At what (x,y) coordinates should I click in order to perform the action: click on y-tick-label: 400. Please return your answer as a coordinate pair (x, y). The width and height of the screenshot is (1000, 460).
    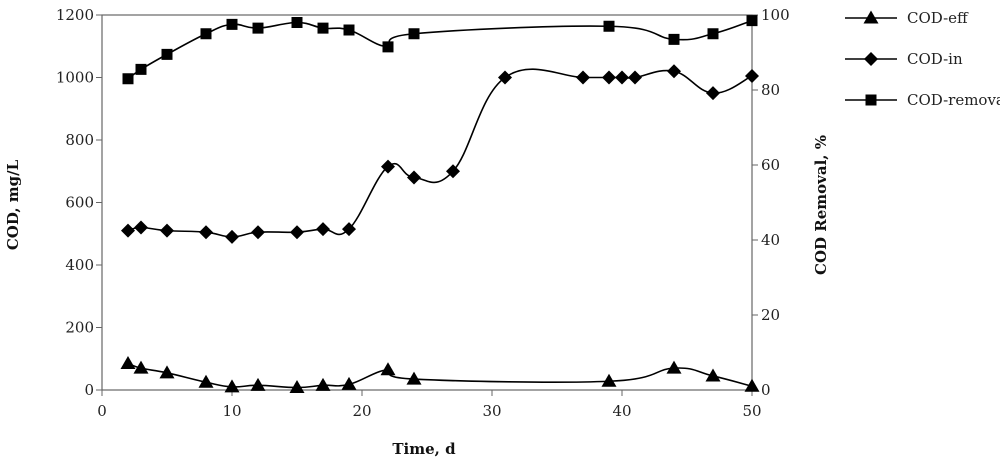
    Looking at the image, I should click on (79, 265).